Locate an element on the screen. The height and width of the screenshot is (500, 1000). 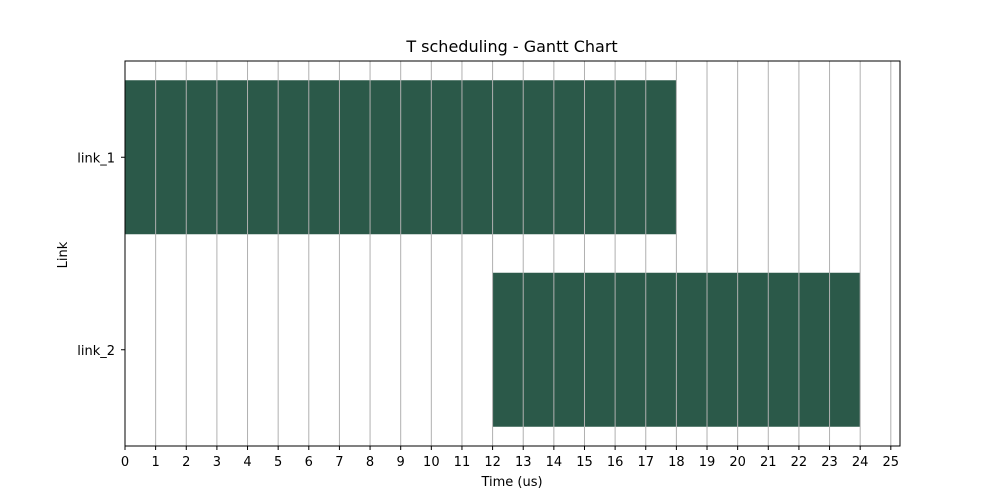
x-tick-label: 13 is located at coordinates (523, 462).